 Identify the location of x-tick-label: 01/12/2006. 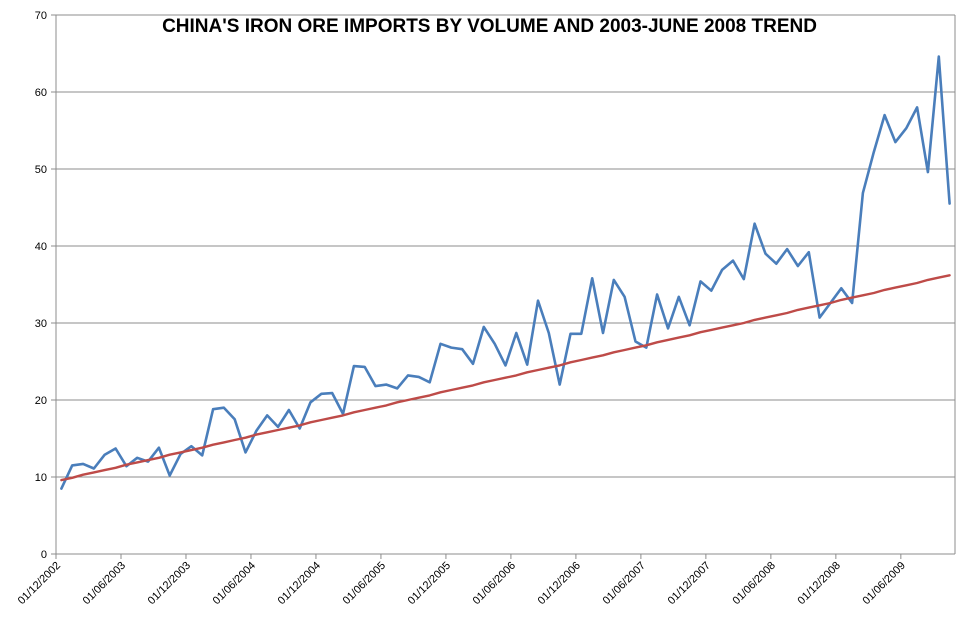
(559, 583).